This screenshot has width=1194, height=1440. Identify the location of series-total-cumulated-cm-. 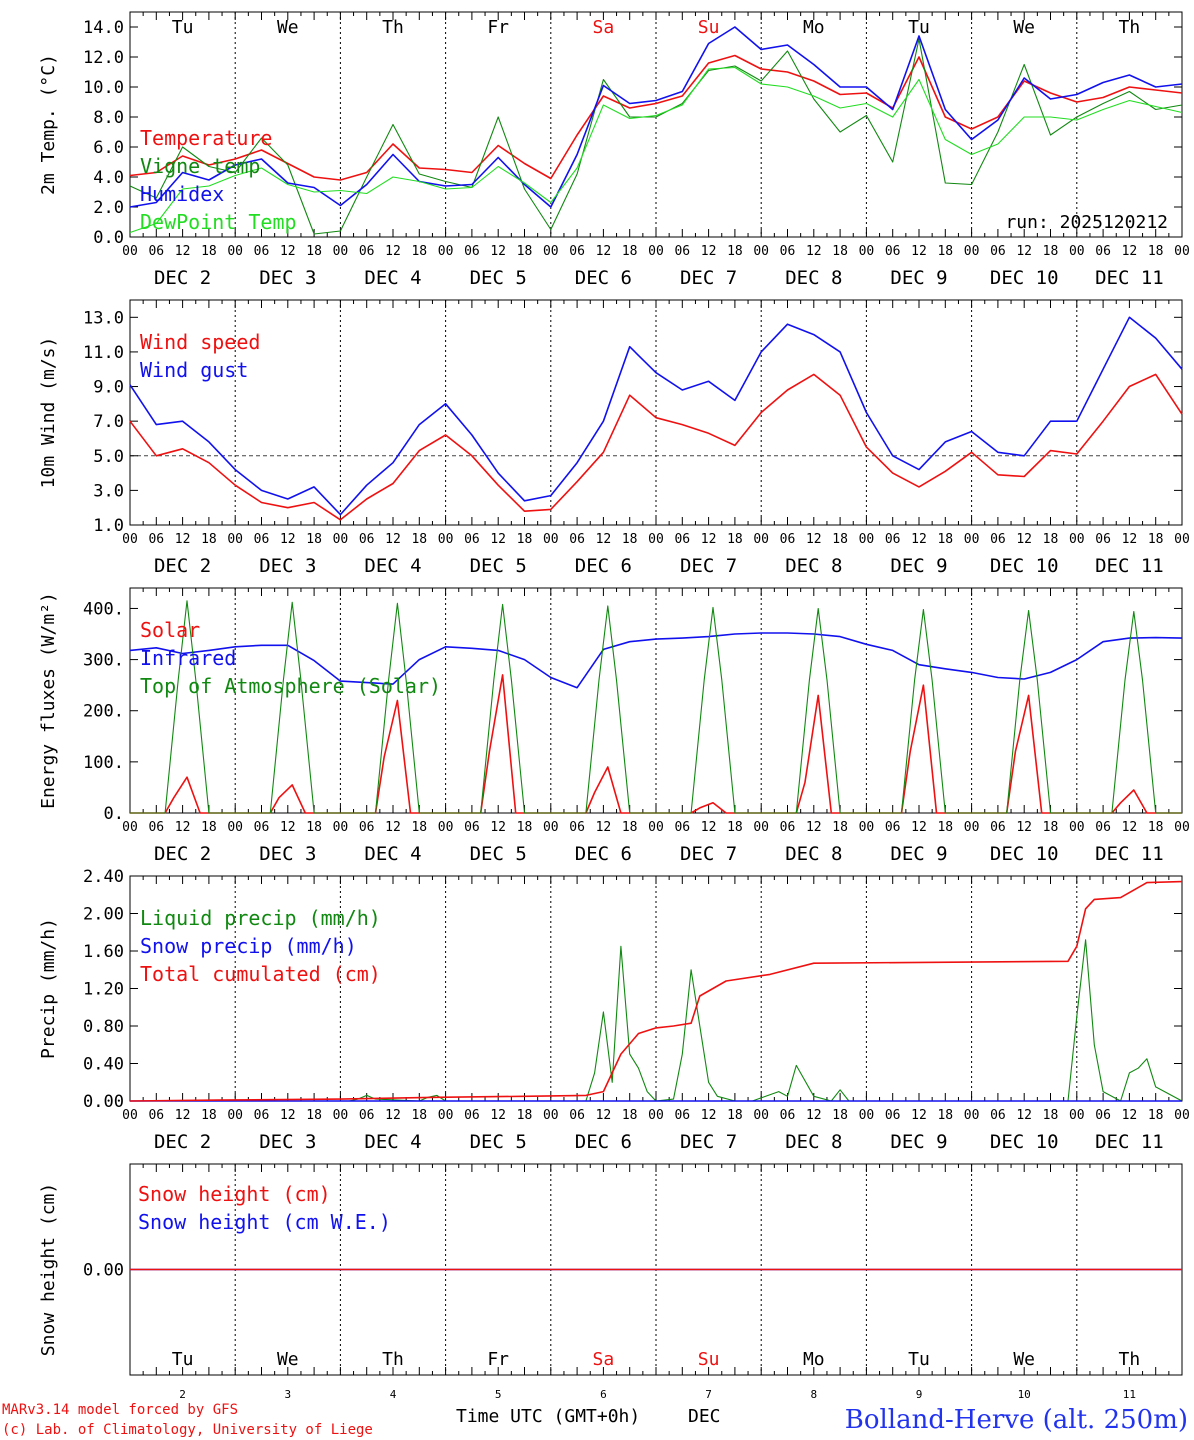
(656, 991).